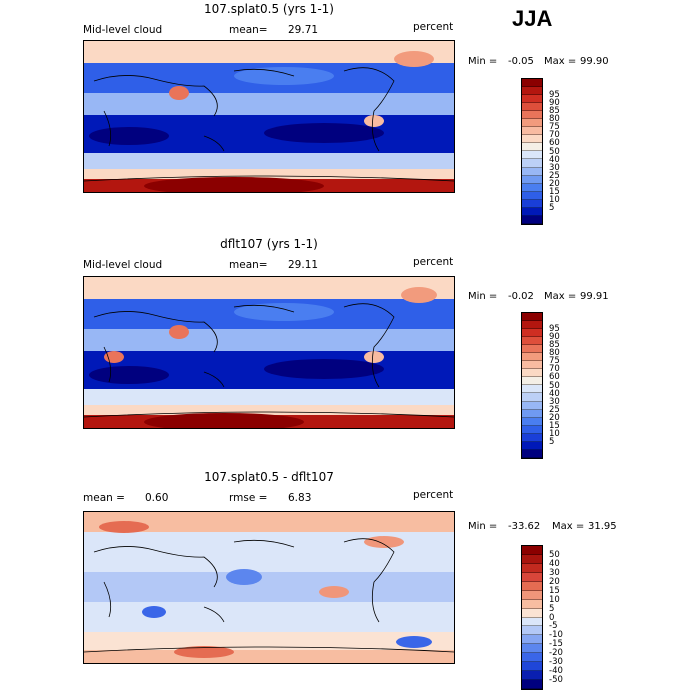 The image size is (700, 700). What do you see at coordinates (483, 61) in the screenshot?
I see `panel-1-min-label: Min =` at bounding box center [483, 61].